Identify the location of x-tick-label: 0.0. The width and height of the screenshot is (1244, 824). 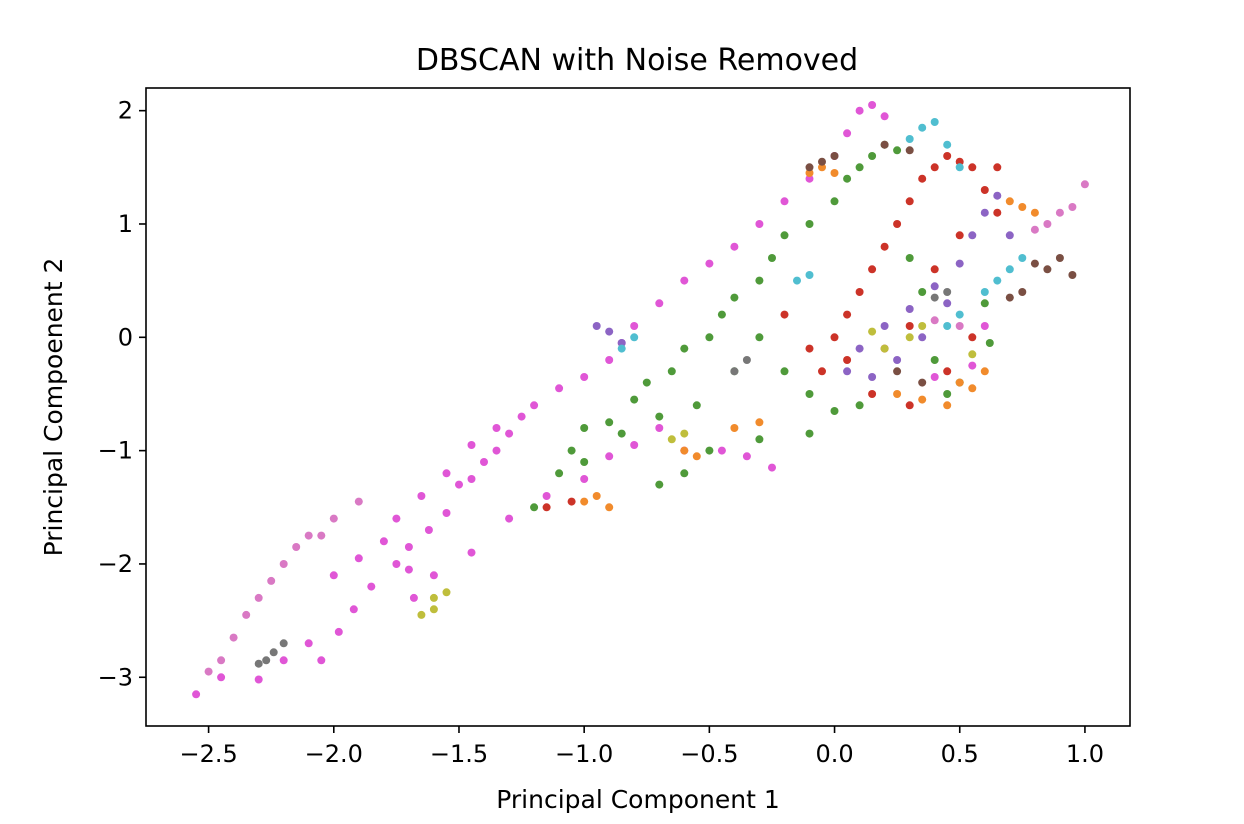
(834, 754).